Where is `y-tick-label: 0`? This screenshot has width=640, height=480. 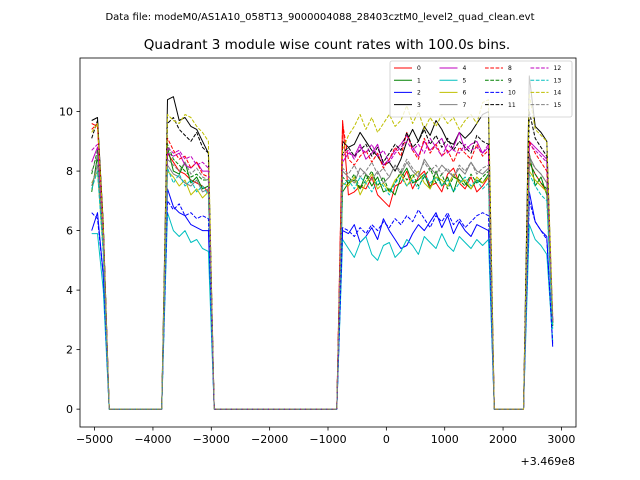 y-tick-label: 0 is located at coordinates (69, 409).